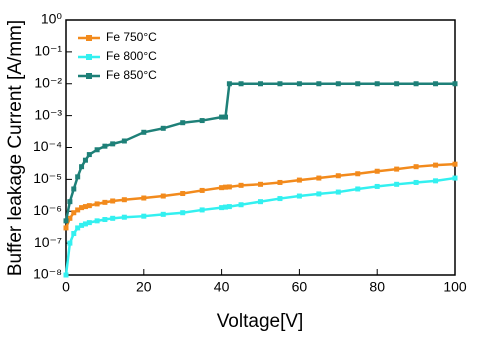 The width and height of the screenshot is (479, 339). What do you see at coordinates (144, 287) in the screenshot?
I see `x-tick-label: 20` at bounding box center [144, 287].